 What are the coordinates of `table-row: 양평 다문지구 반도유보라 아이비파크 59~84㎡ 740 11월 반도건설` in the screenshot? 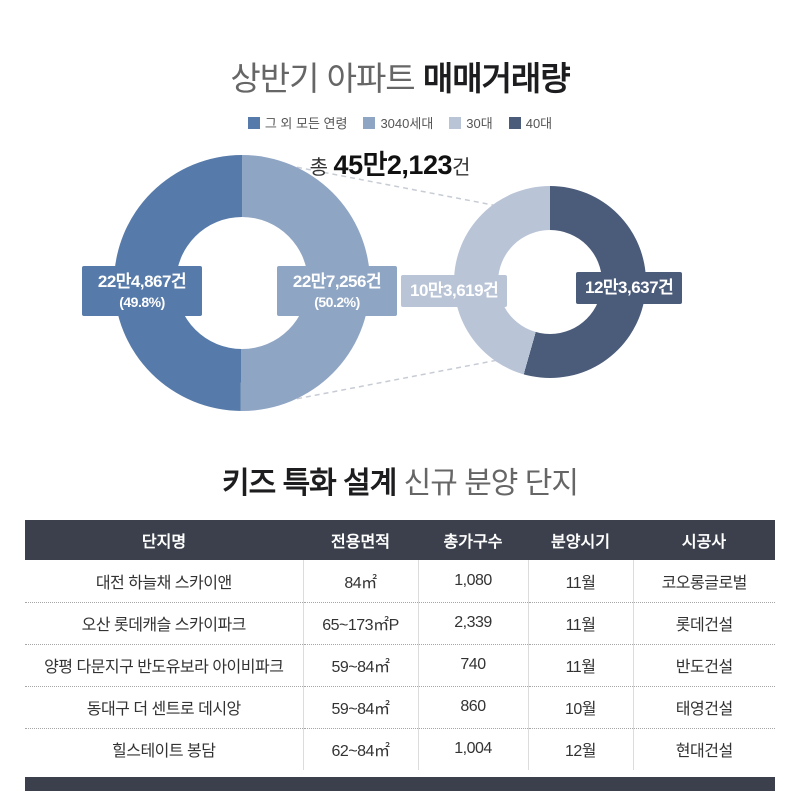 It's located at (400, 665).